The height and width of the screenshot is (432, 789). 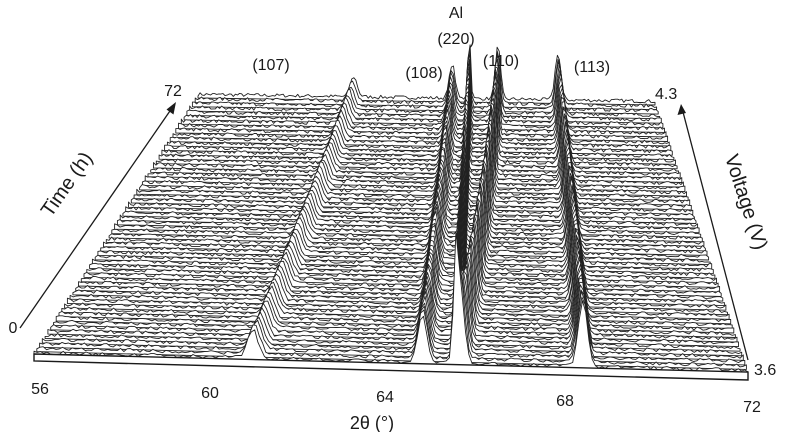 I want to click on x-tick-60: 60, so click(x=210, y=393).